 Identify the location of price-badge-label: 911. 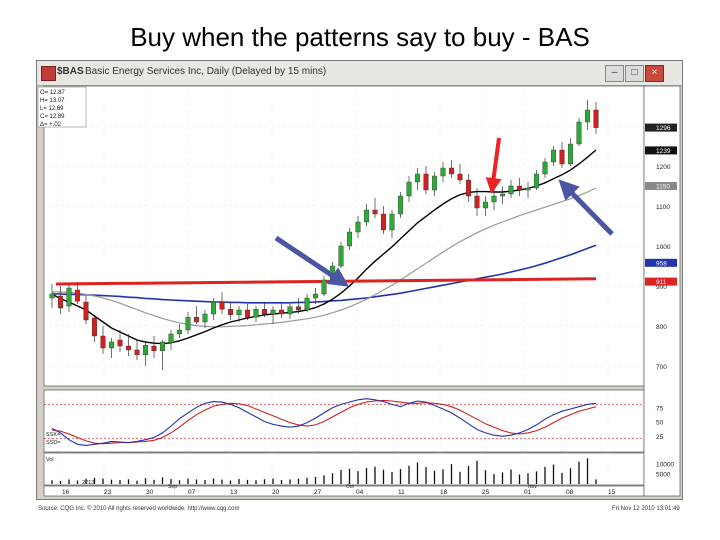
(661, 282).